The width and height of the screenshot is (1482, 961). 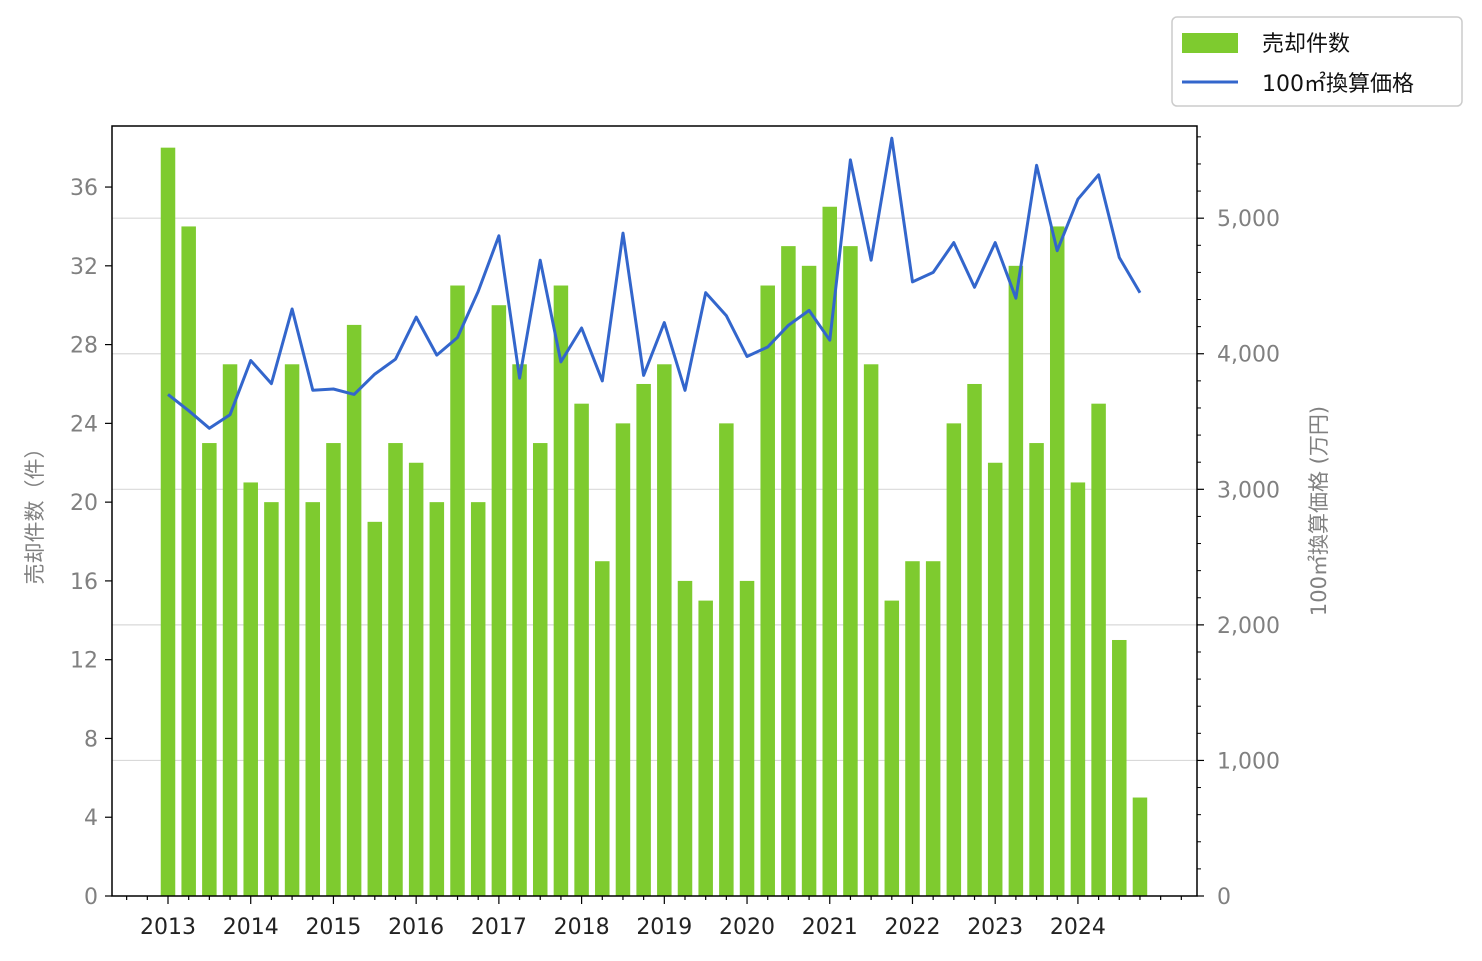 I want to click on y-tick-label-right: 5,000, so click(x=1248, y=219).